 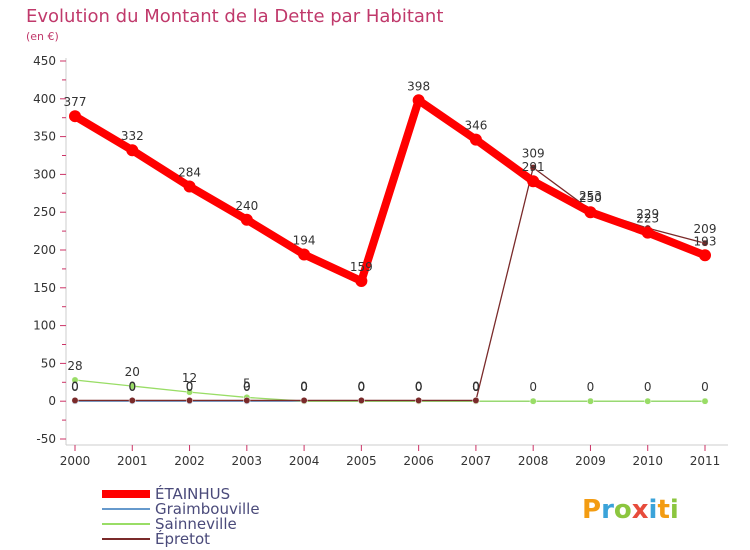 I want to click on data-label: 28, so click(x=74, y=366).